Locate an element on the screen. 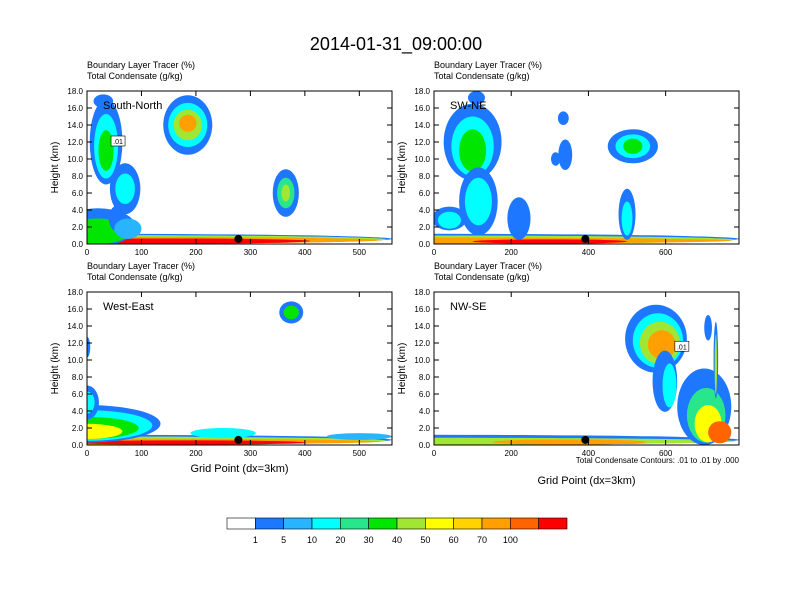 The height and width of the screenshot is (612, 792). legend-label: 100 is located at coordinates (510, 540).